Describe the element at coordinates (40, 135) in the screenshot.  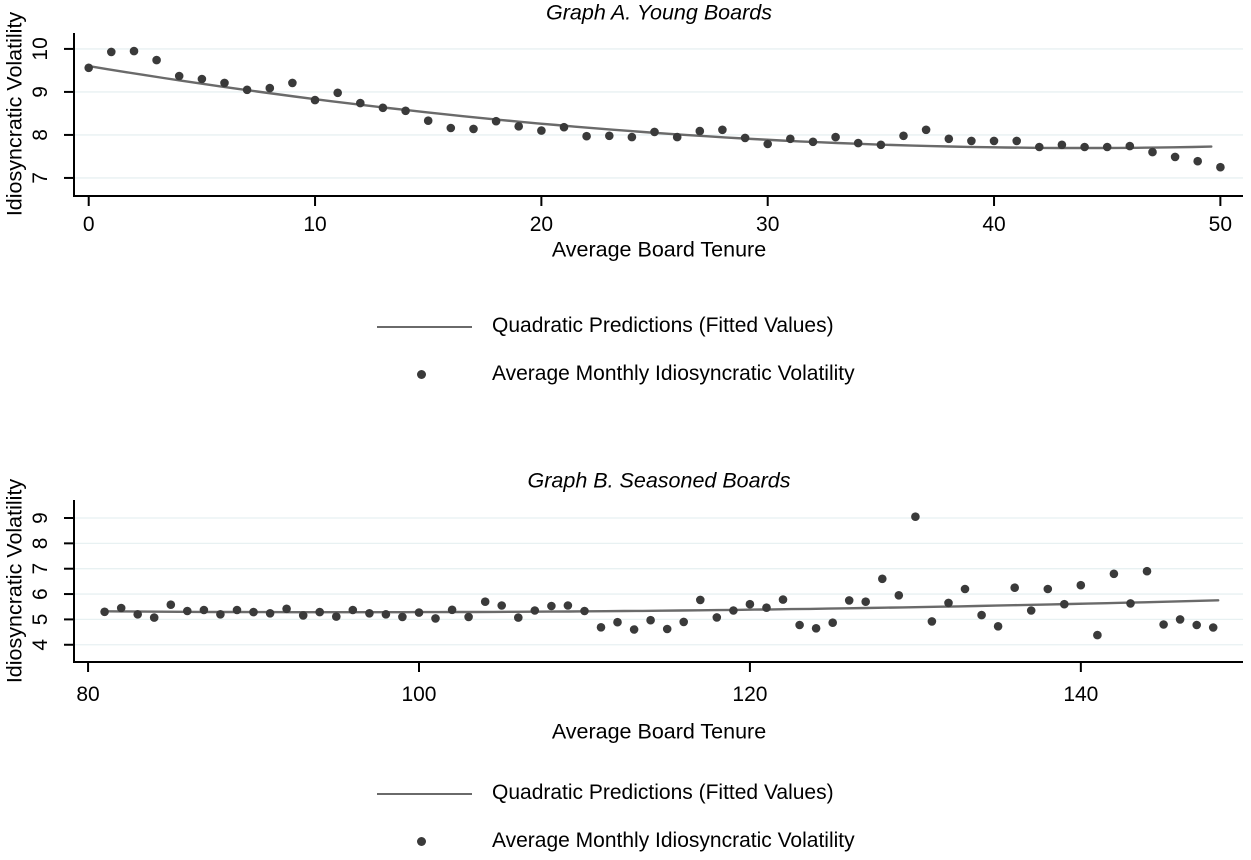
I see `graph-a-y-tick-label: 8` at that location.